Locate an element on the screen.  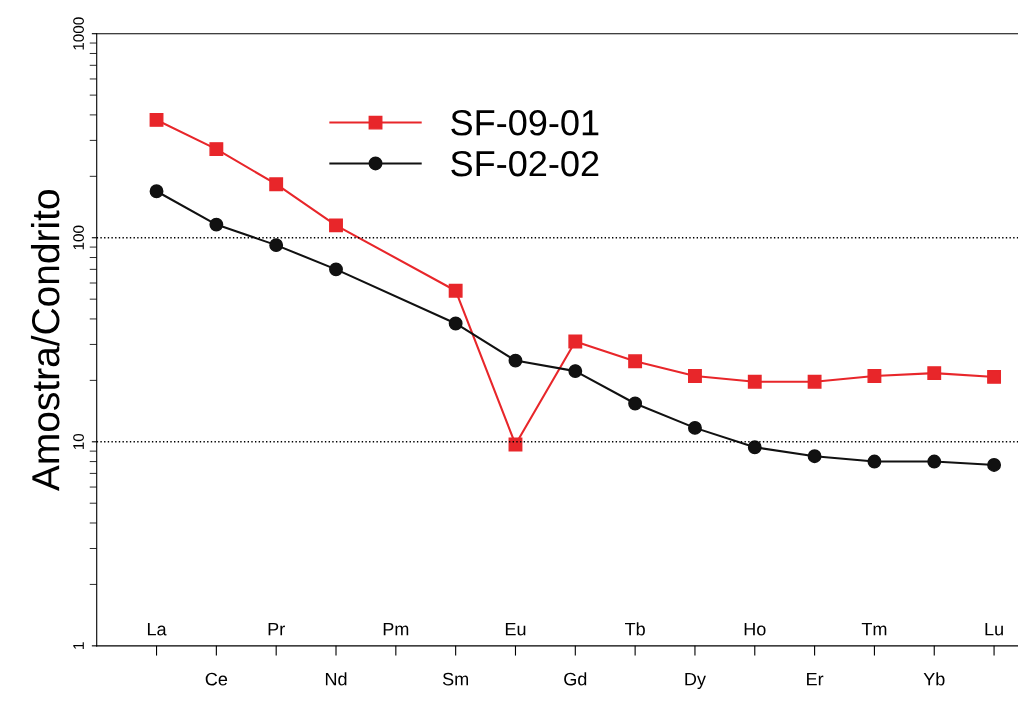
x-tick-label: Pr is located at coordinates (276, 629).